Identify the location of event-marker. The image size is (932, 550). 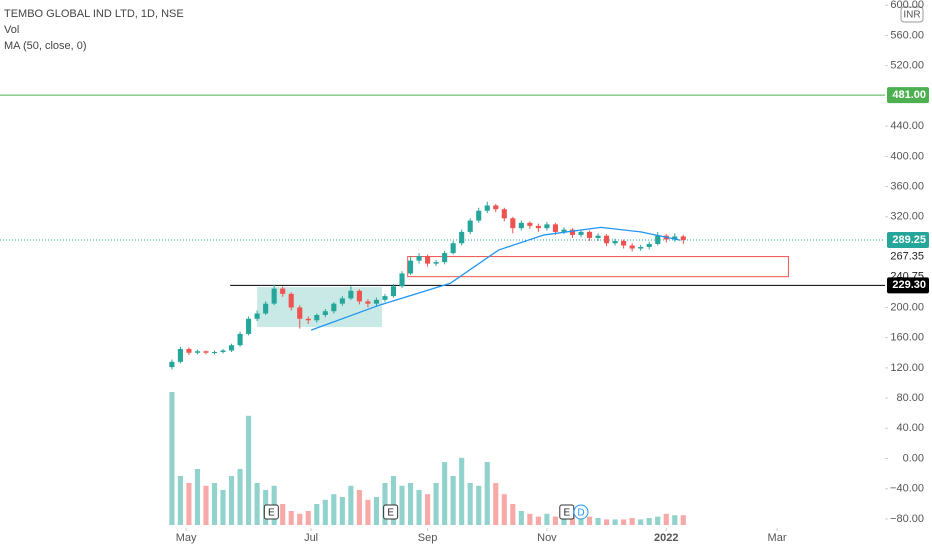
(271, 512).